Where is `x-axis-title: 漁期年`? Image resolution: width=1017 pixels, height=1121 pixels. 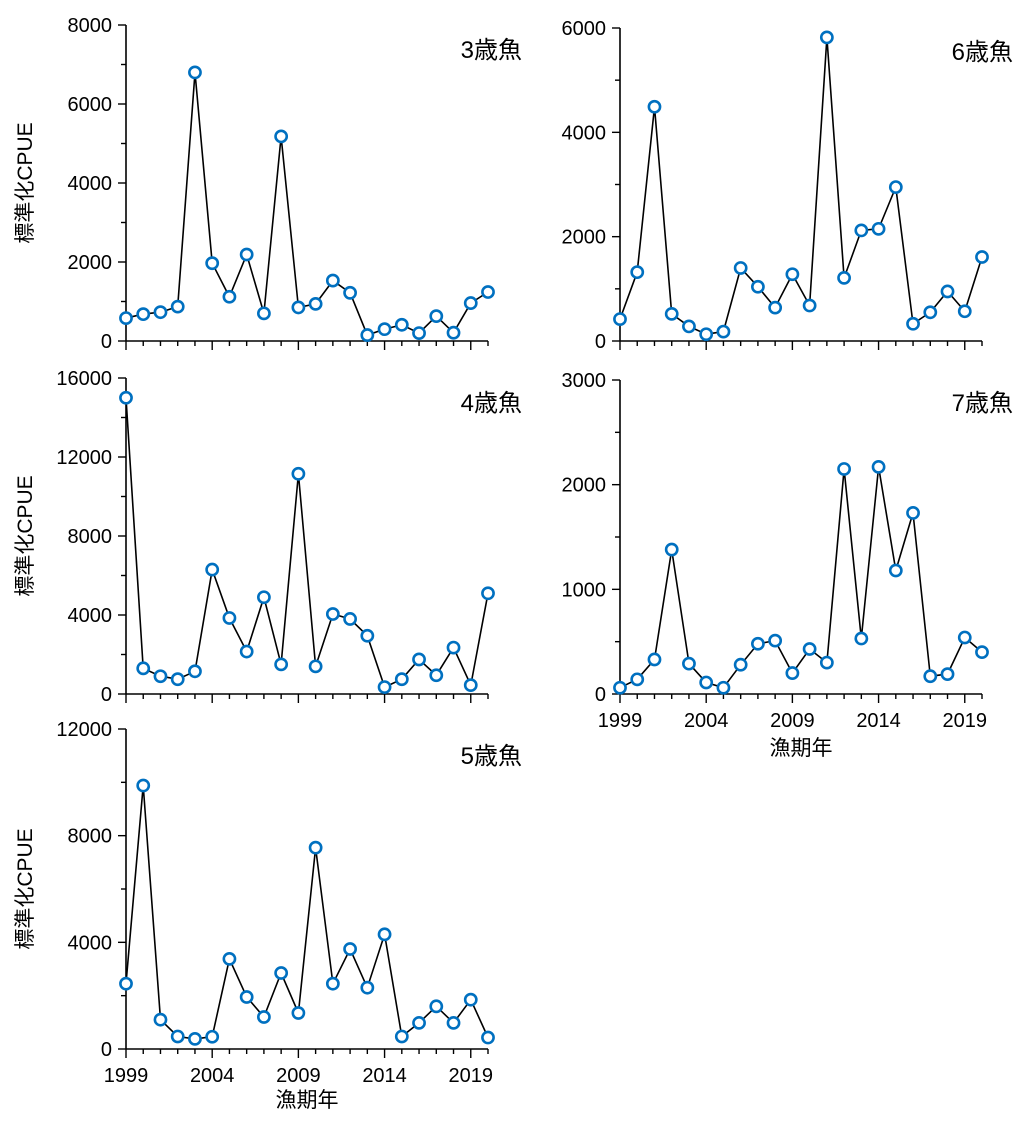
x-axis-title: 漁期年 is located at coordinates (801, 748).